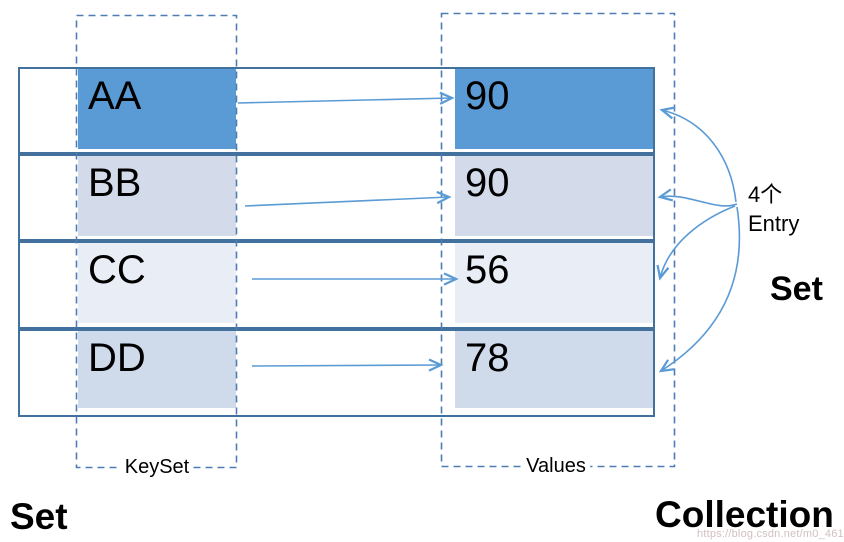 The height and width of the screenshot is (542, 844). I want to click on key-cell: BB, so click(157, 196).